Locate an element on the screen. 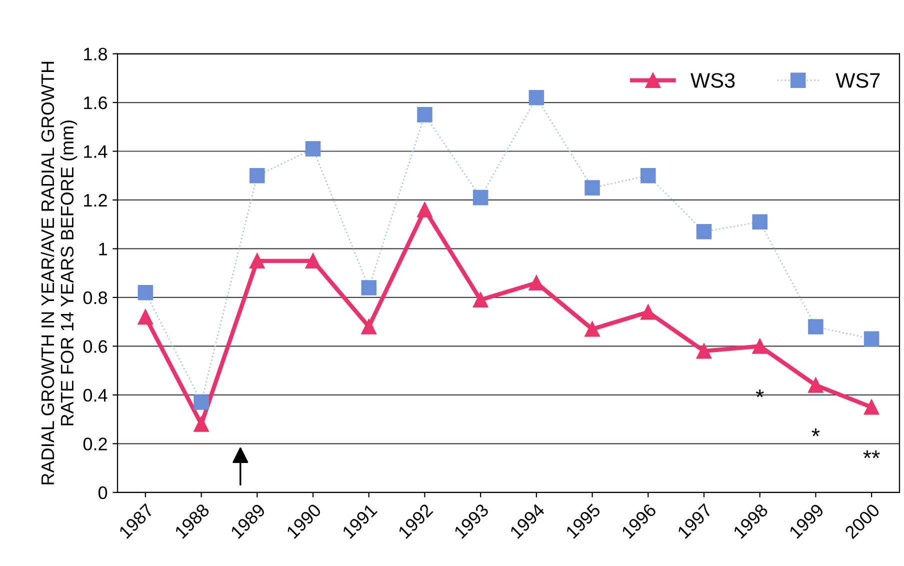  legend-label: WS7 is located at coordinates (858, 80).